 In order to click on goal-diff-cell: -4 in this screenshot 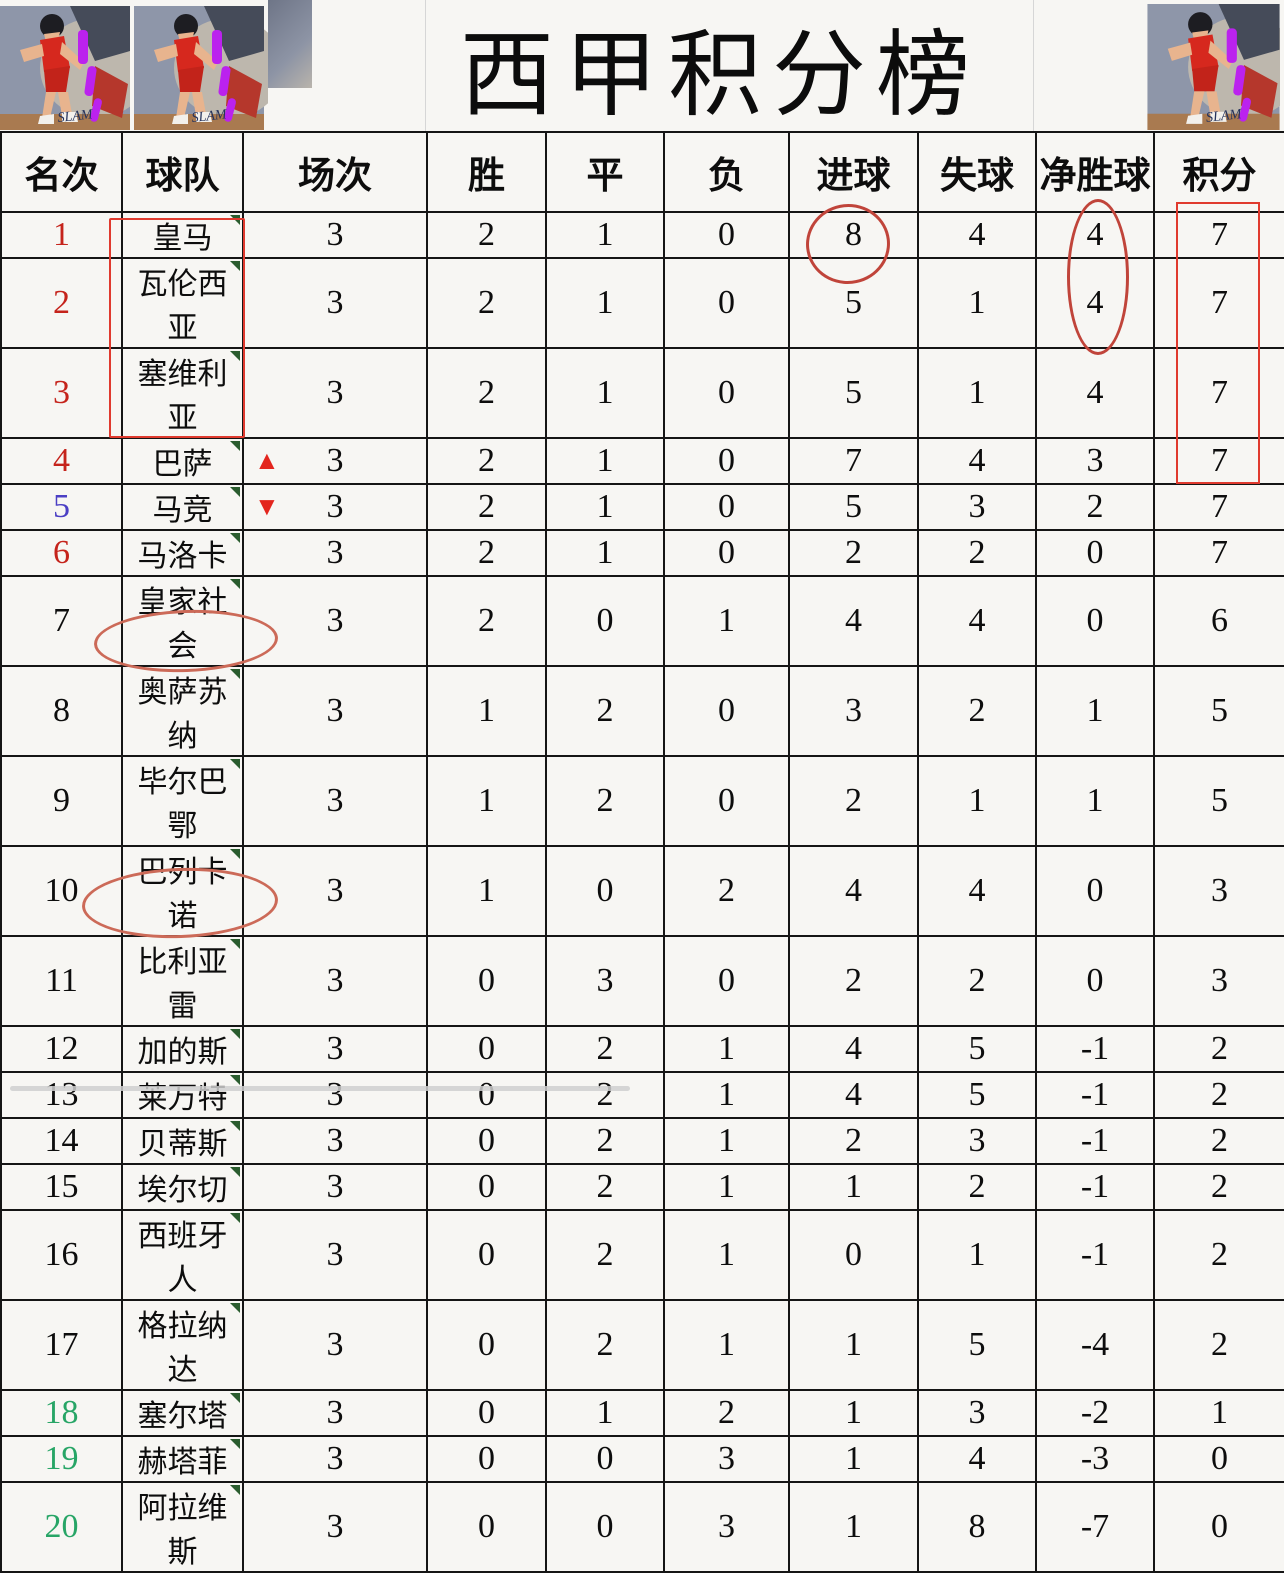, I will do `click(1095, 1345)`.